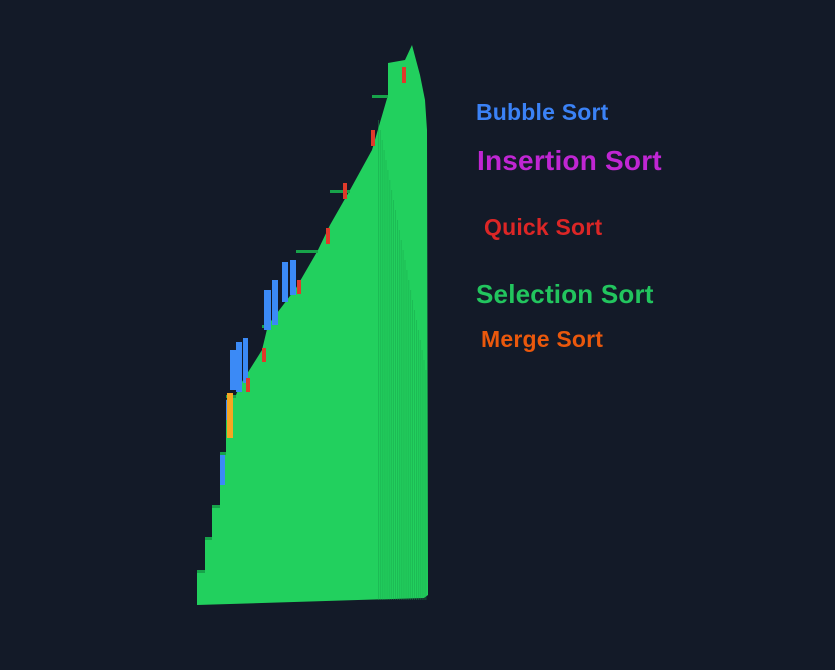 The width and height of the screenshot is (835, 670). What do you see at coordinates (230, 415) in the screenshot?
I see `merge-sort-bar` at bounding box center [230, 415].